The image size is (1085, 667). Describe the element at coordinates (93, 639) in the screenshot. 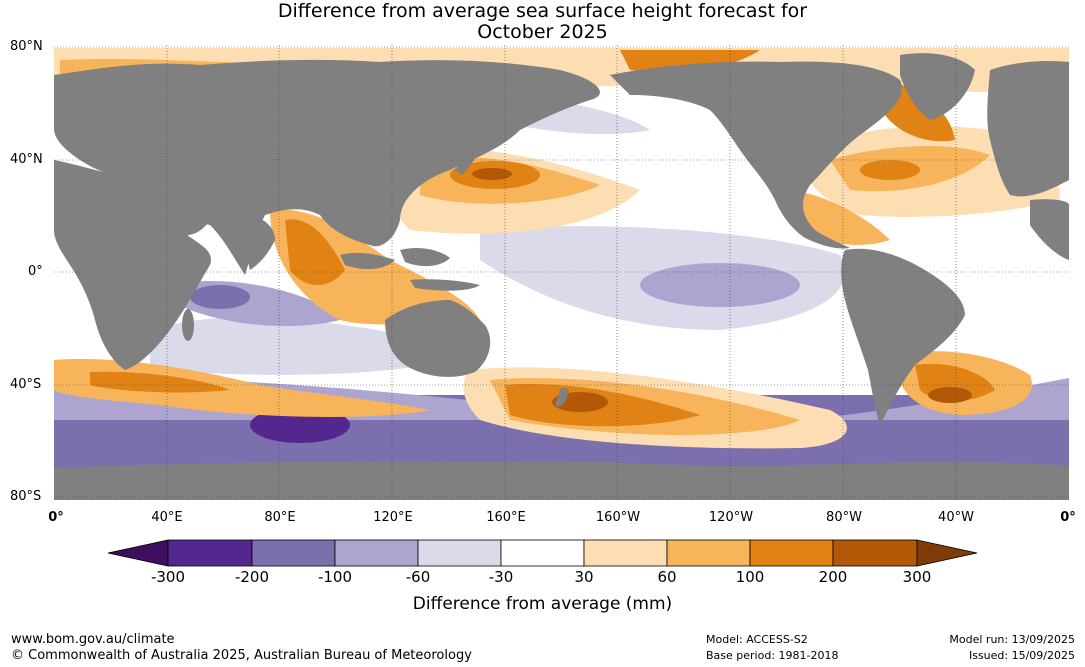

I see `footer-website: www.bom.gov.au/climate` at that location.